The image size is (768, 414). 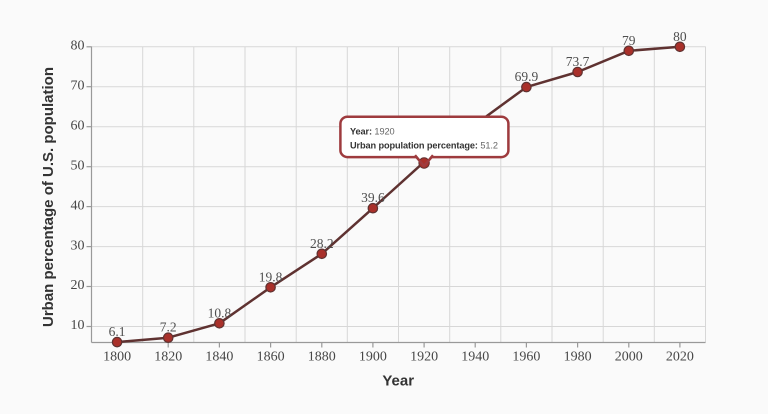 What do you see at coordinates (48, 197) in the screenshot?
I see `svg-text:Urban percentage of U.S. popul: Urban percentage of U.S. population` at bounding box center [48, 197].